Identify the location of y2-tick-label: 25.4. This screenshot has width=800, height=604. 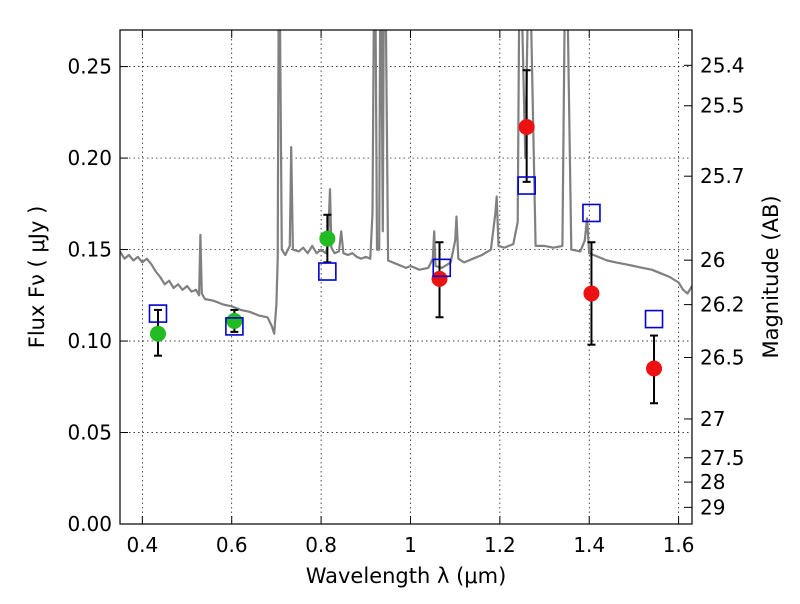
(722, 65).